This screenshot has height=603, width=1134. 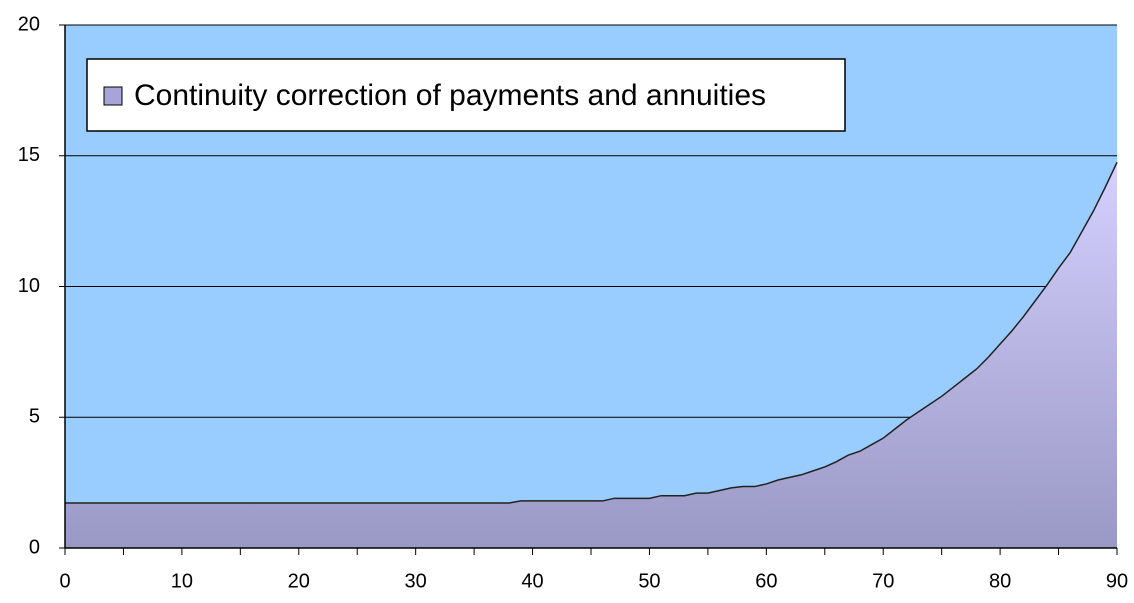 What do you see at coordinates (182, 581) in the screenshot?
I see `x-tick-label: 10` at bounding box center [182, 581].